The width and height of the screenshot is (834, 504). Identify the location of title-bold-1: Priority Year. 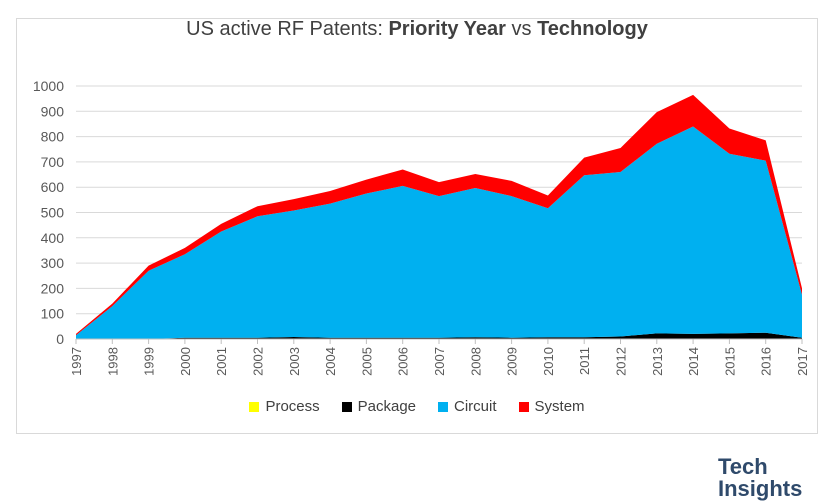
(447, 29).